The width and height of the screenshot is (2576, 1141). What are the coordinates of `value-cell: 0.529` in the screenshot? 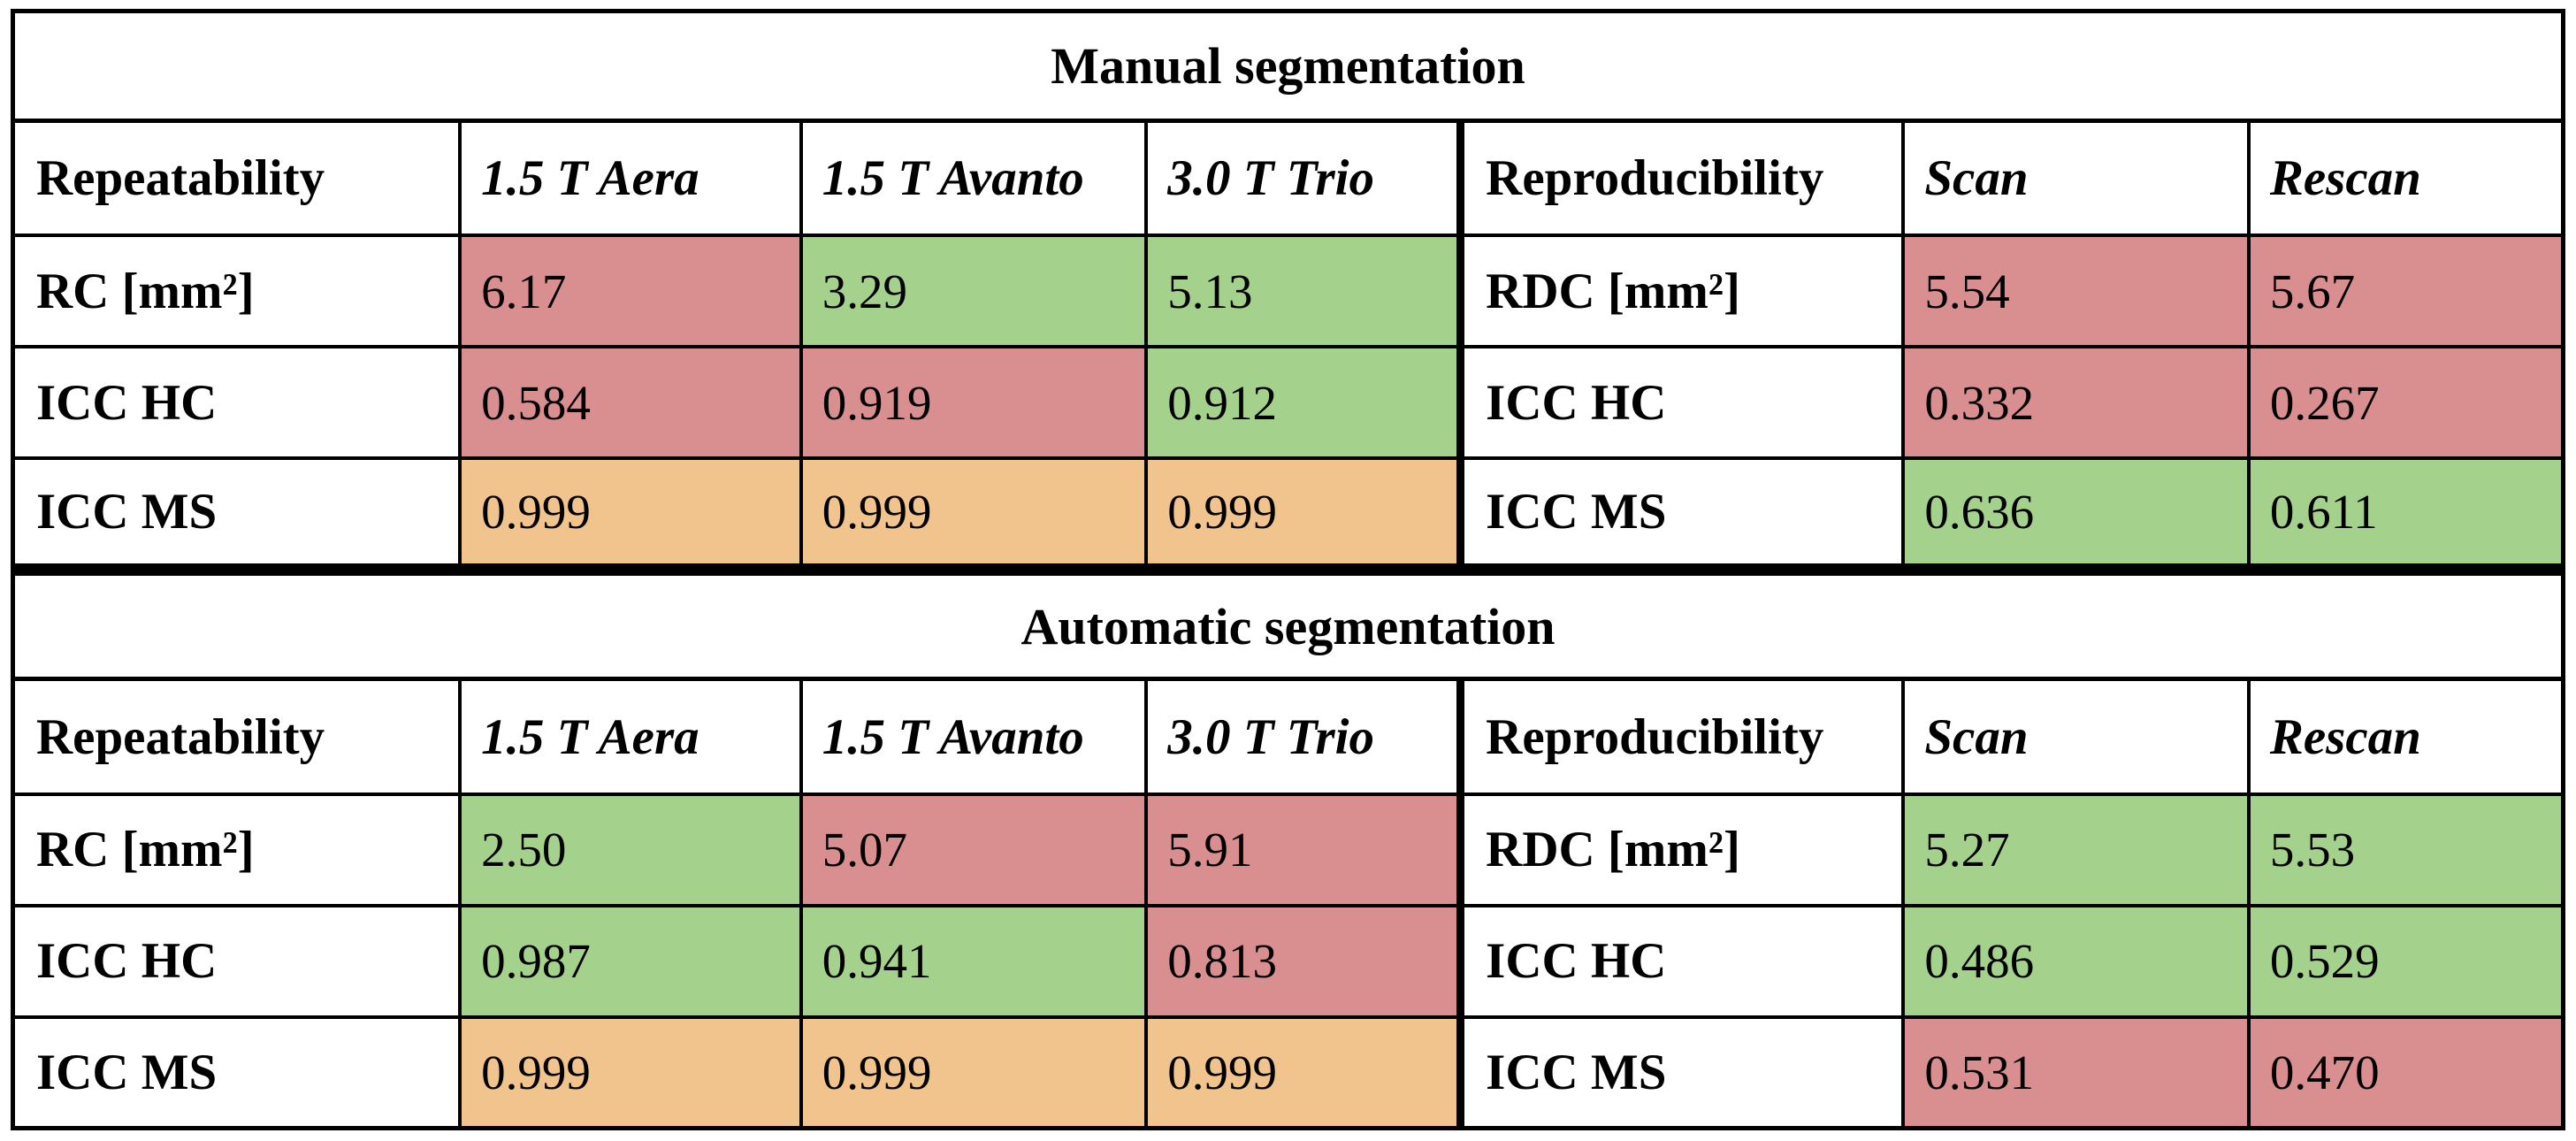 It's located at (2405, 961).